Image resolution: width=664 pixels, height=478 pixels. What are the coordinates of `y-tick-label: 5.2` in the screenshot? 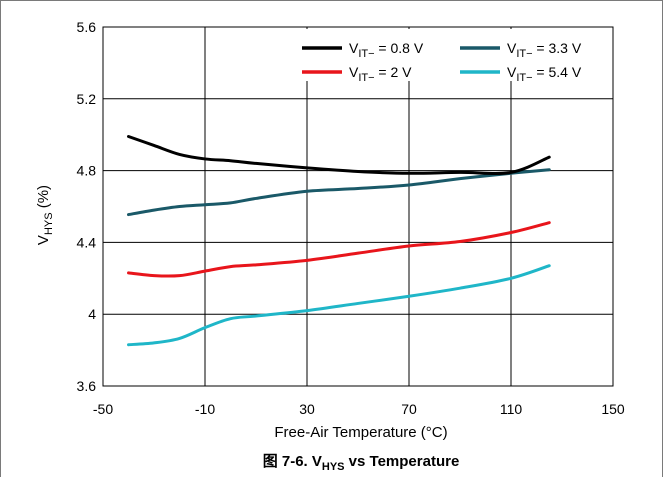 It's located at (87, 99).